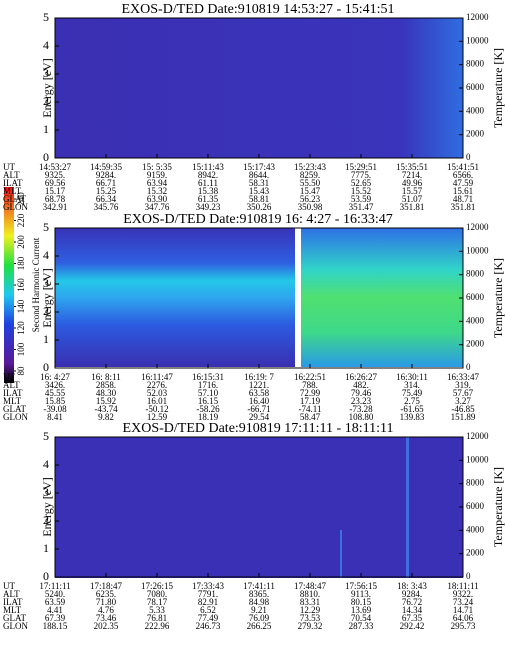 The height and width of the screenshot is (649, 505). What do you see at coordinates (157, 626) in the screenshot?
I see `table-cell: 222.96` at bounding box center [157, 626].